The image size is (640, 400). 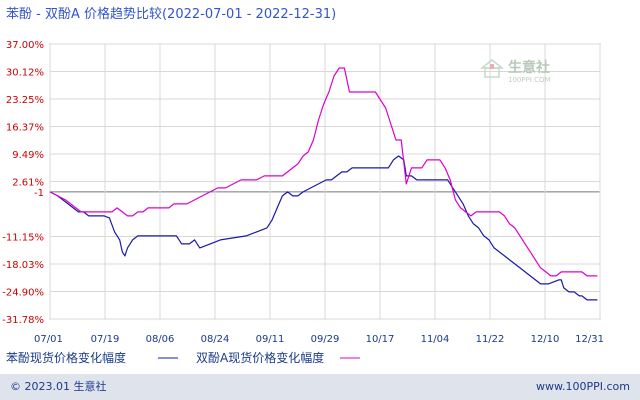 I want to click on y-tick-label: 9.49%, so click(x=28, y=155).